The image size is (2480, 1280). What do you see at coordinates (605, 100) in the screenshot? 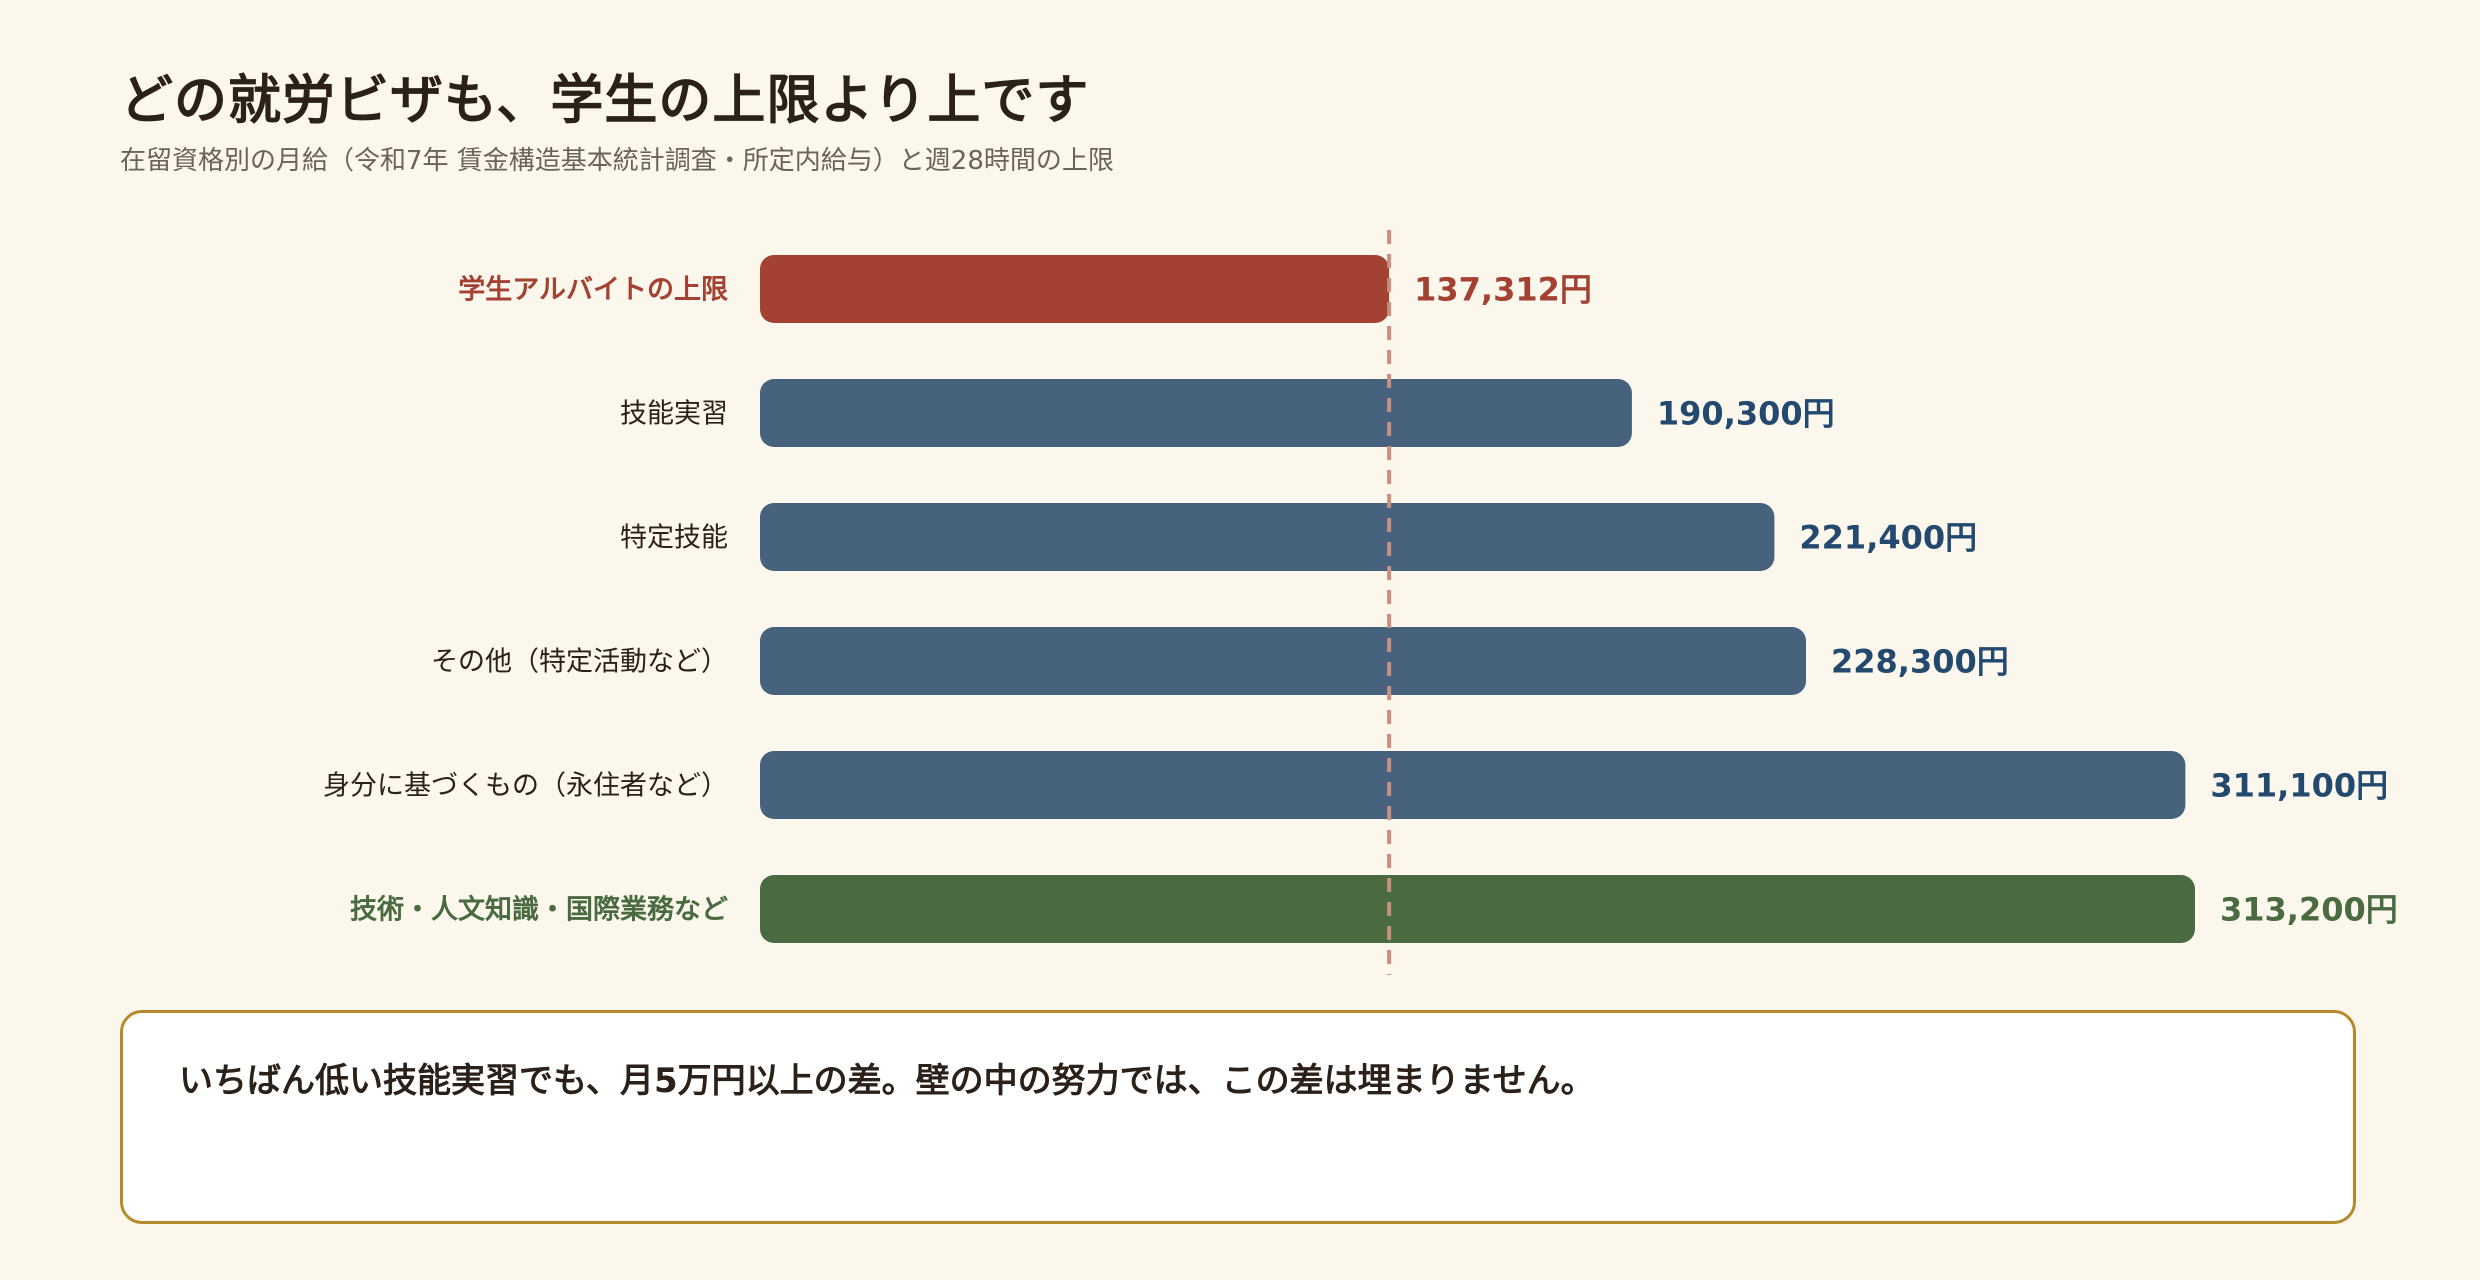
I see `chart-title: どの就労ビザも、学生の上限より上です` at bounding box center [605, 100].